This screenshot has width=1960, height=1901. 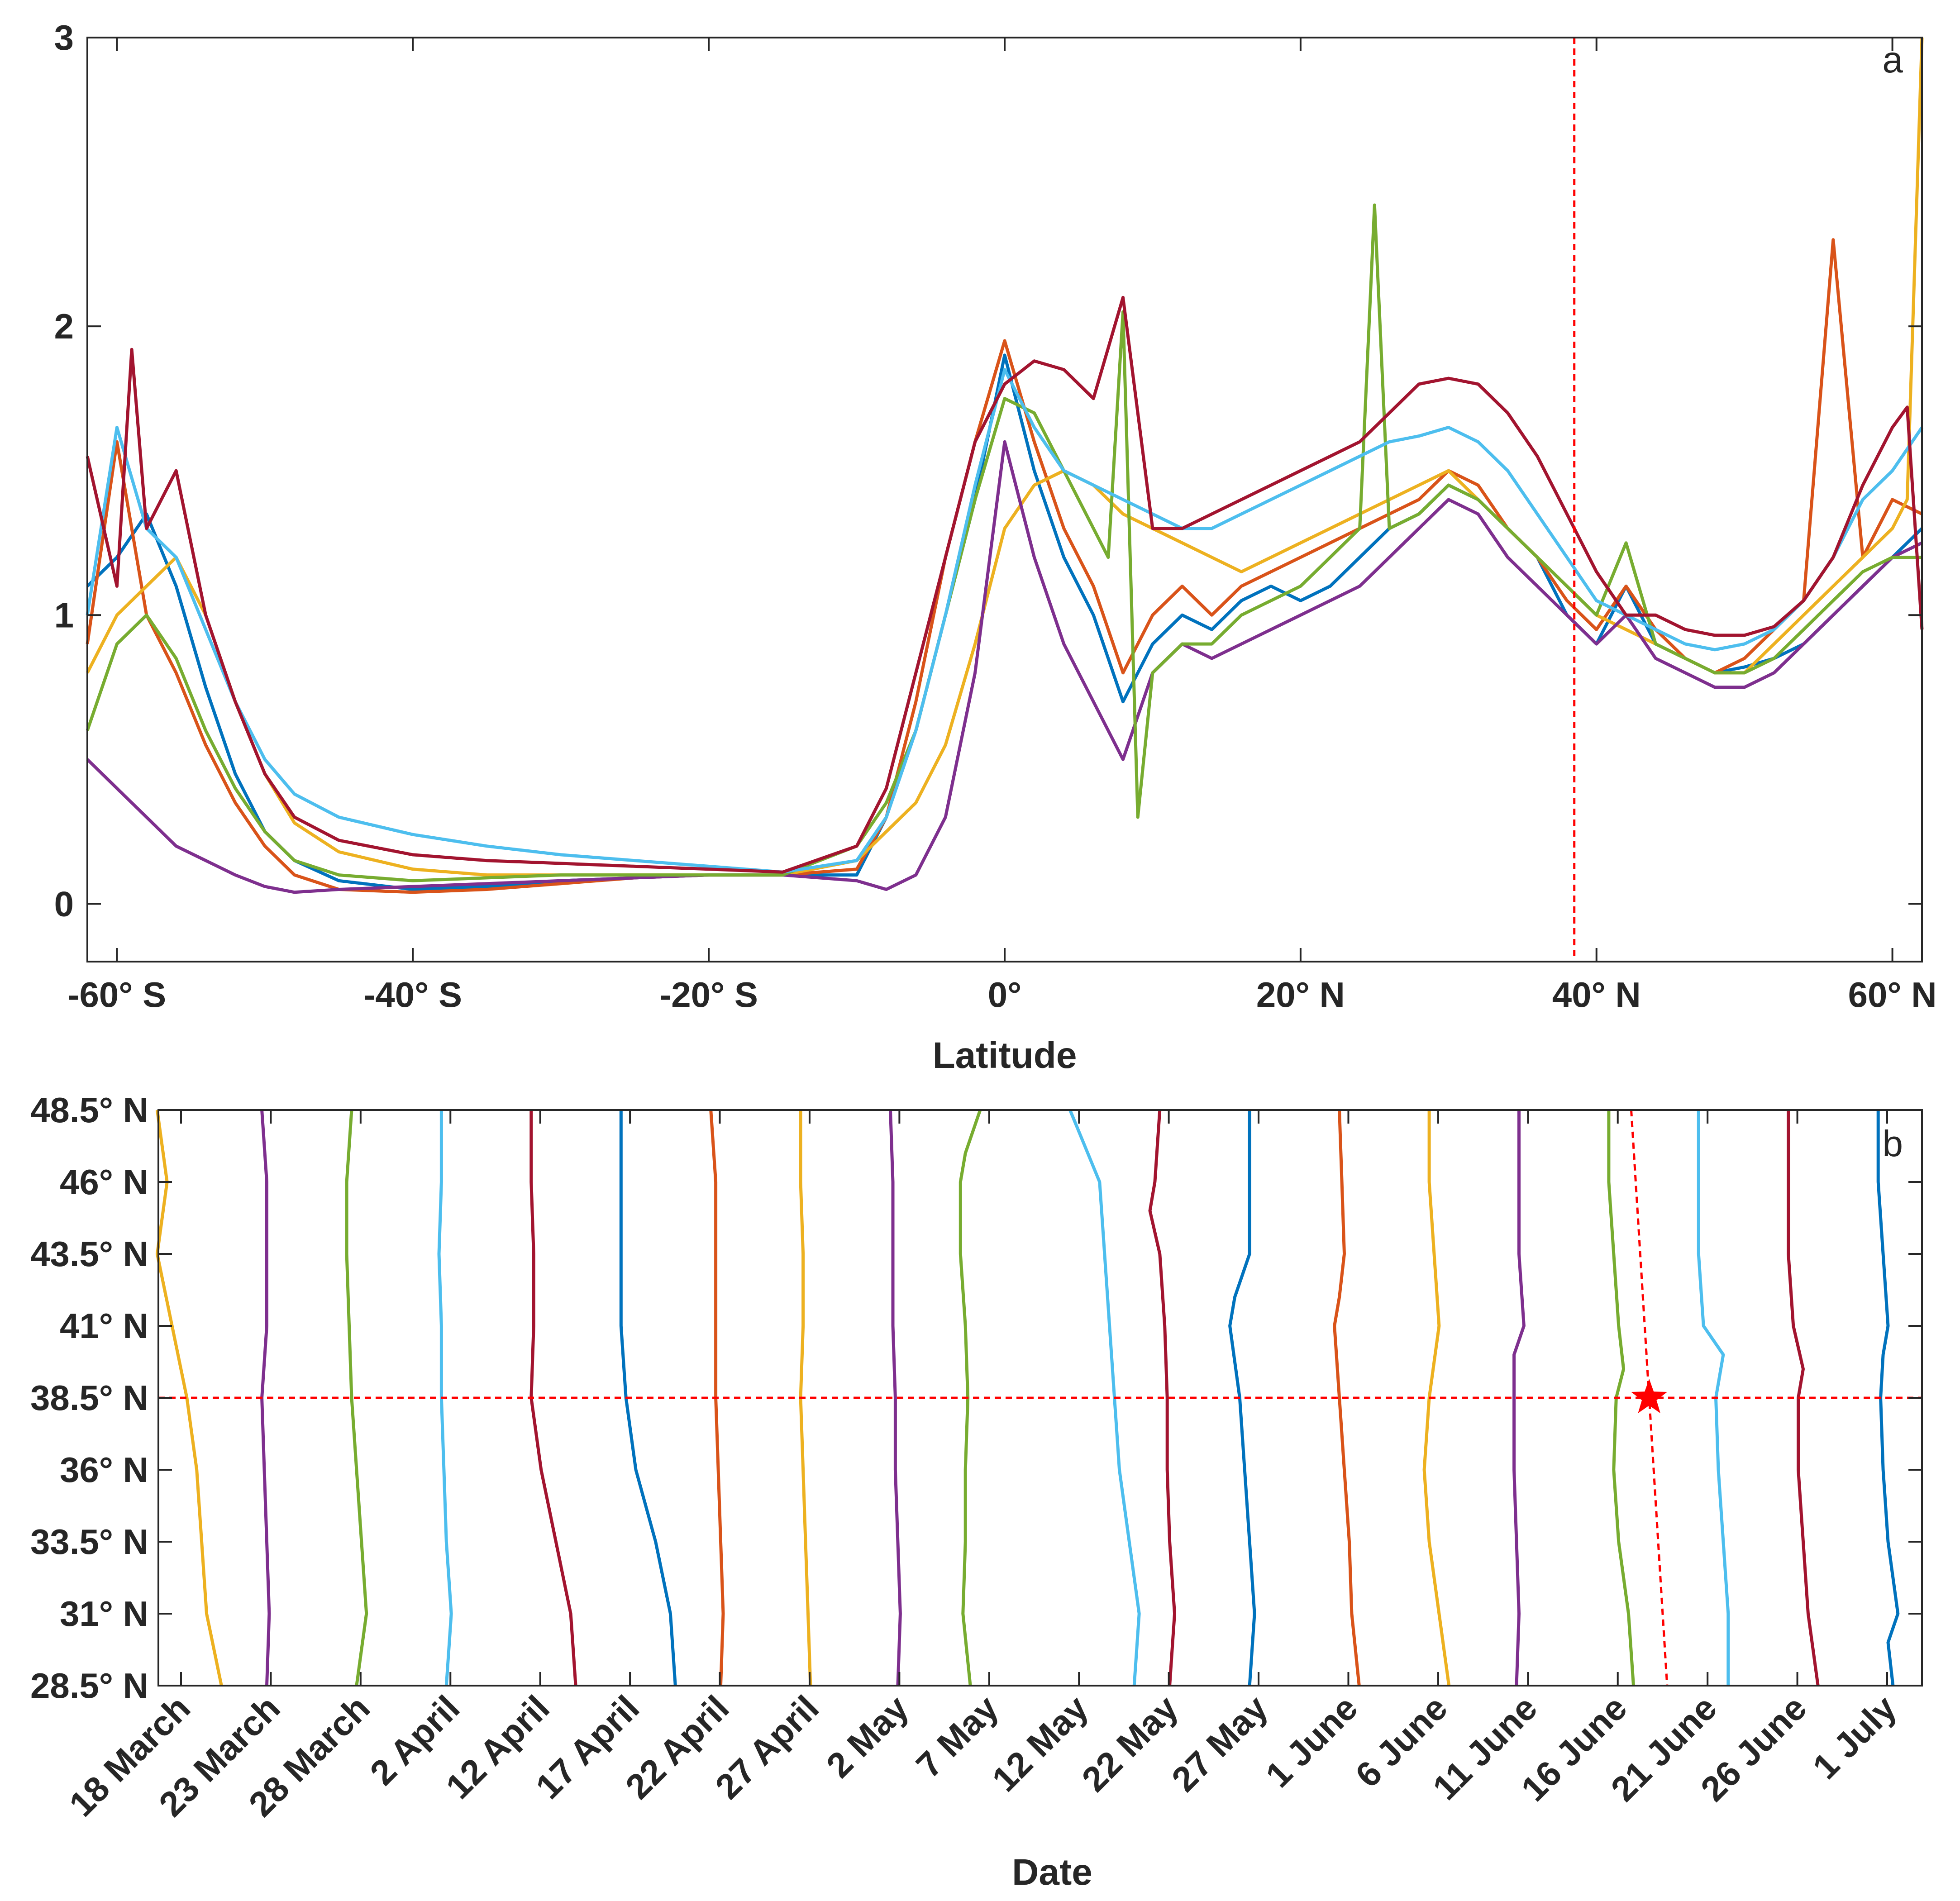 I want to click on panel-b-y-tick-label: 43.5° N, so click(x=89, y=1254).